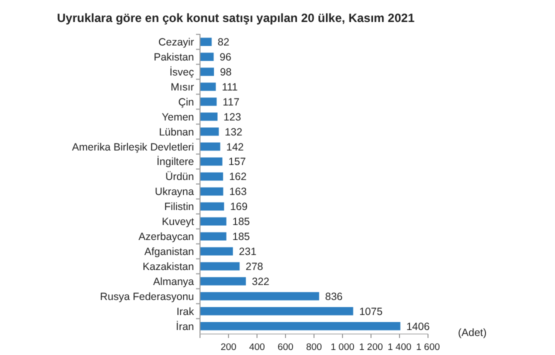 The height and width of the screenshot is (355, 555). Describe the element at coordinates (261, 282) in the screenshot. I see `data-label: 322` at that location.